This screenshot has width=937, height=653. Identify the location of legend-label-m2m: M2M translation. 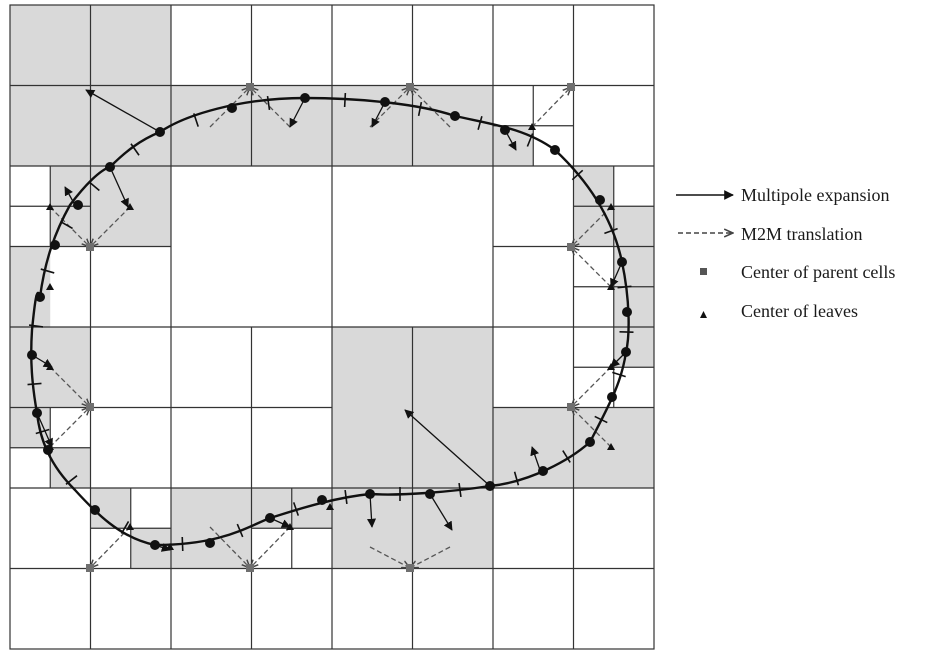
(802, 234).